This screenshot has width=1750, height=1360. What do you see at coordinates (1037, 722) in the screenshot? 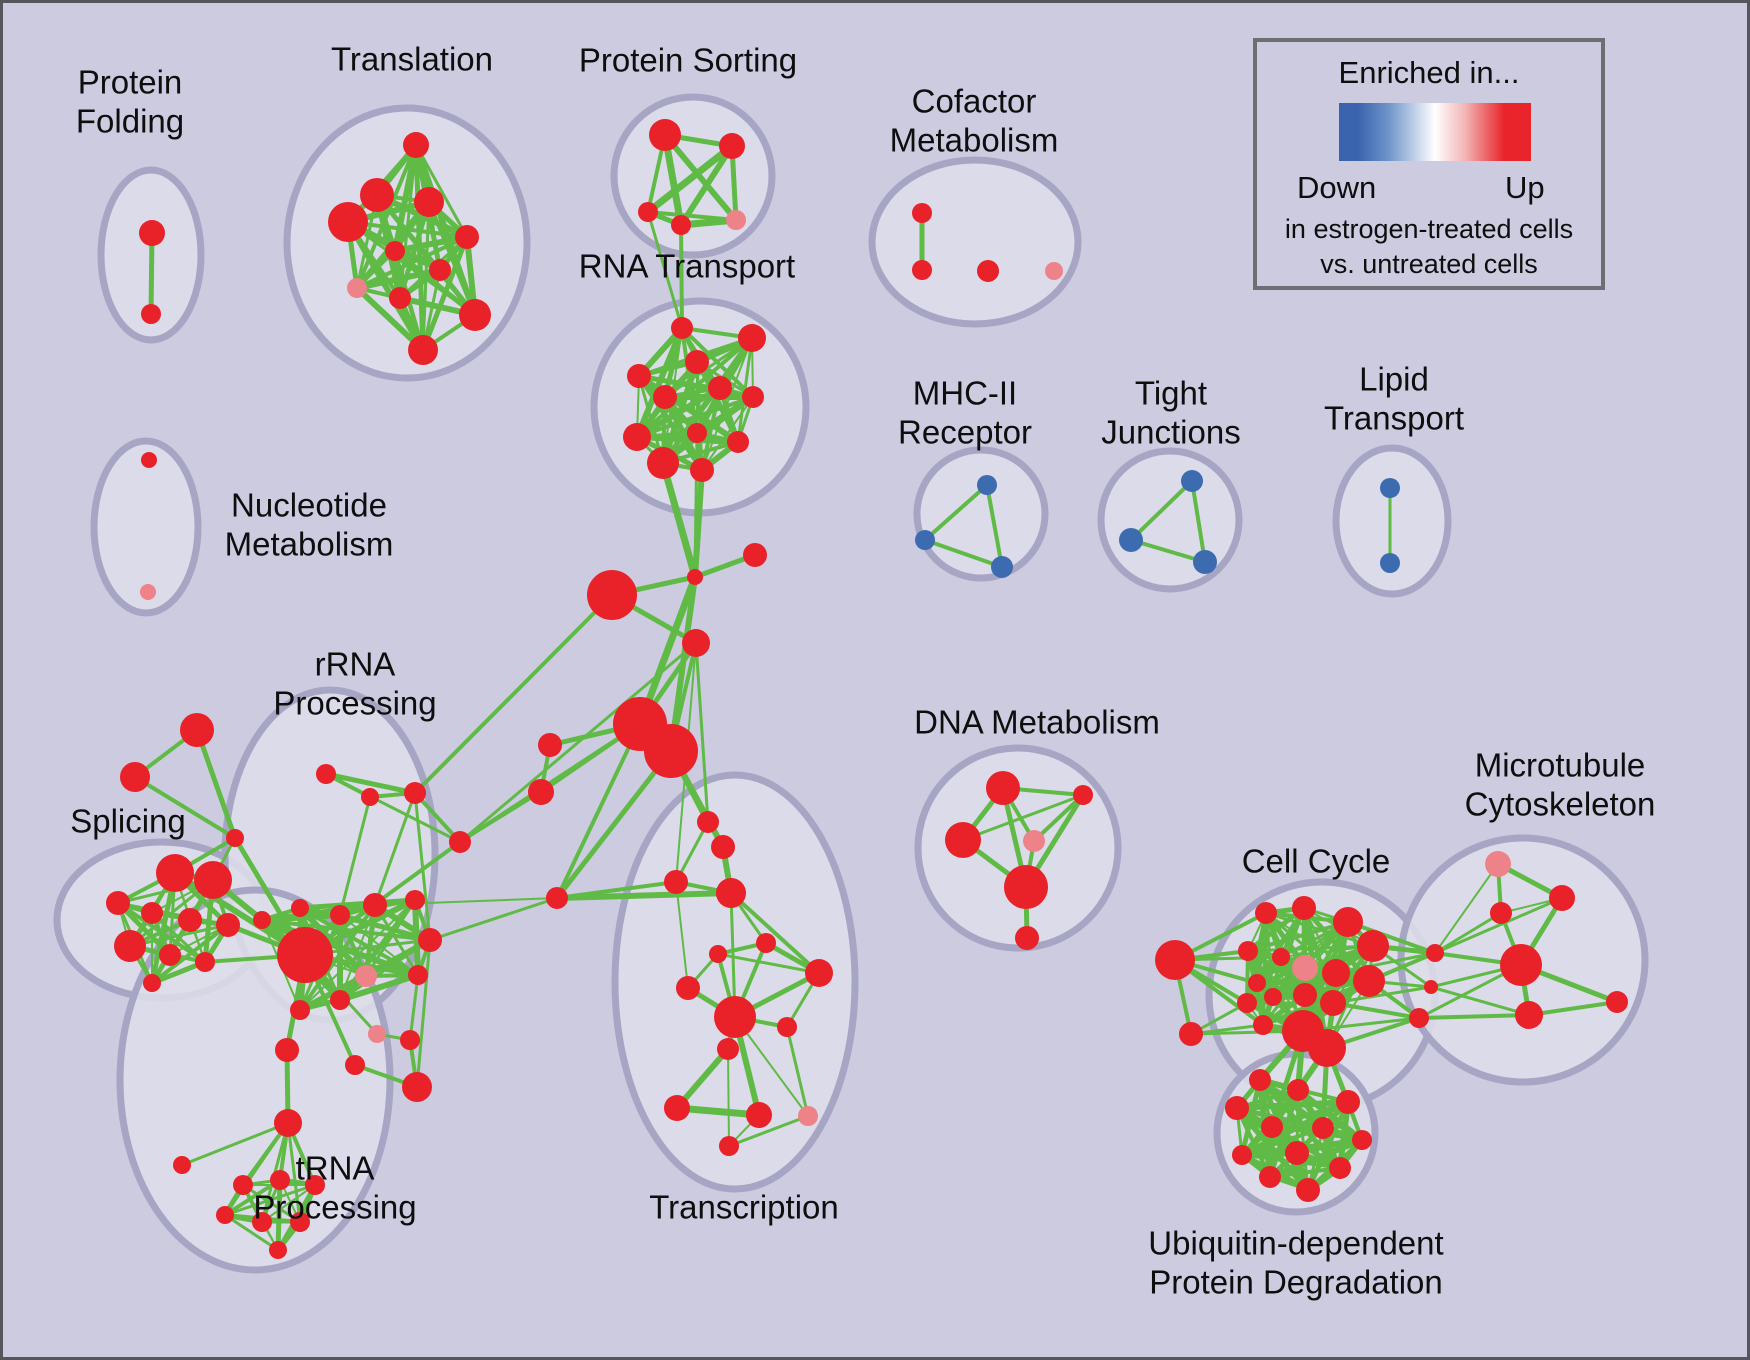
I see `cluster-label-dna-metabolism: DNA Metabolism` at bounding box center [1037, 722].